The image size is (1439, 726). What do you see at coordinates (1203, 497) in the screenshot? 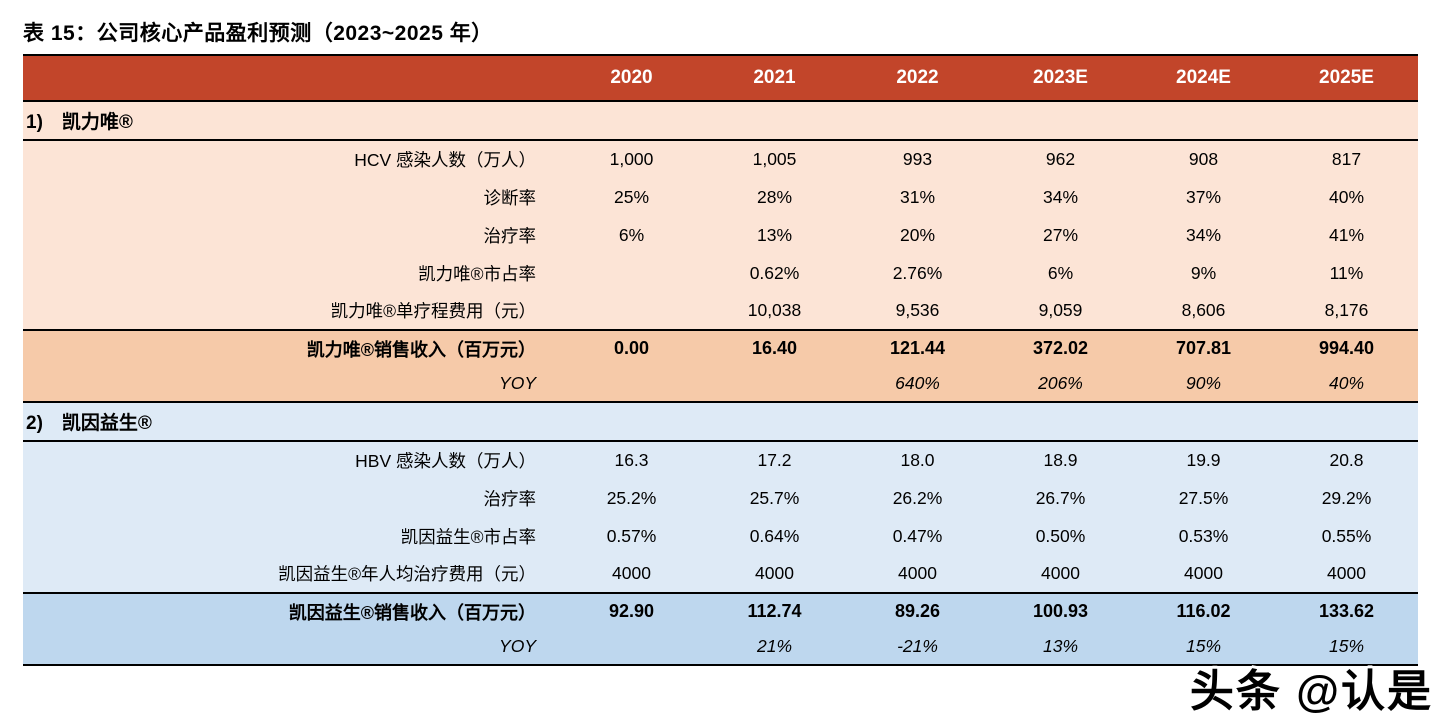
I see `table-cell: 27.5%` at bounding box center [1203, 497].